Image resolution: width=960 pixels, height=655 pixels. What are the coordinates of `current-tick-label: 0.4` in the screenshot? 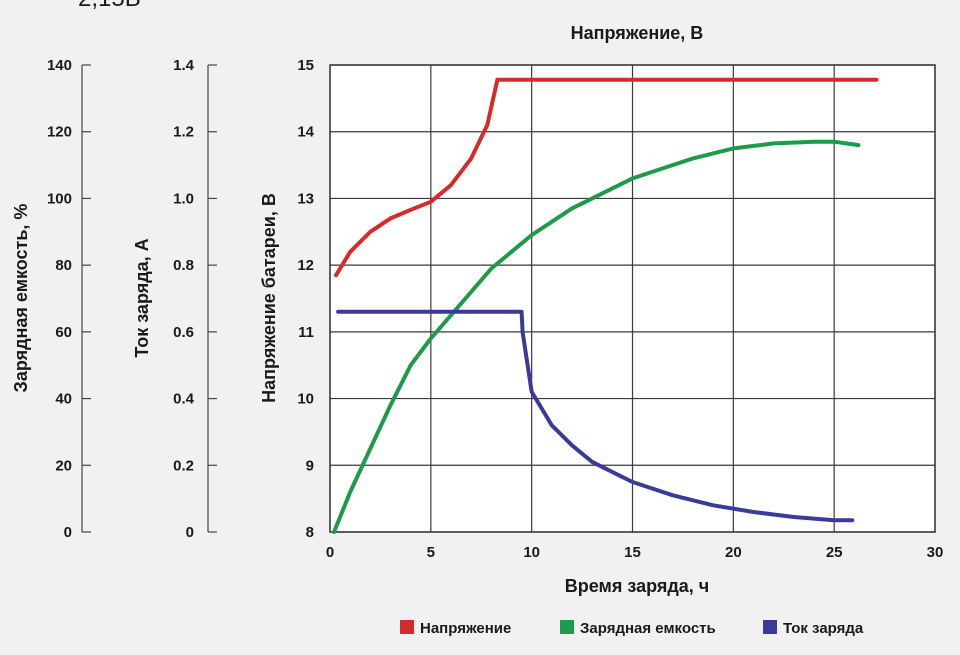 It's located at (184, 399).